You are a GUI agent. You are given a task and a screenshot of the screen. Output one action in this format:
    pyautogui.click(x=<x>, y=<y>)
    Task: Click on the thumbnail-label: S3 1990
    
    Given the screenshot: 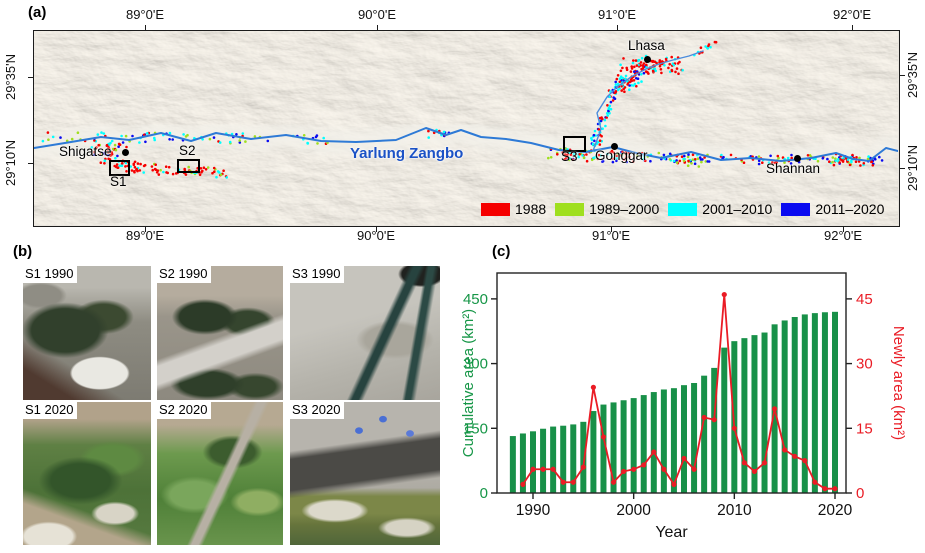 What is the action you would take?
    pyautogui.click(x=317, y=274)
    